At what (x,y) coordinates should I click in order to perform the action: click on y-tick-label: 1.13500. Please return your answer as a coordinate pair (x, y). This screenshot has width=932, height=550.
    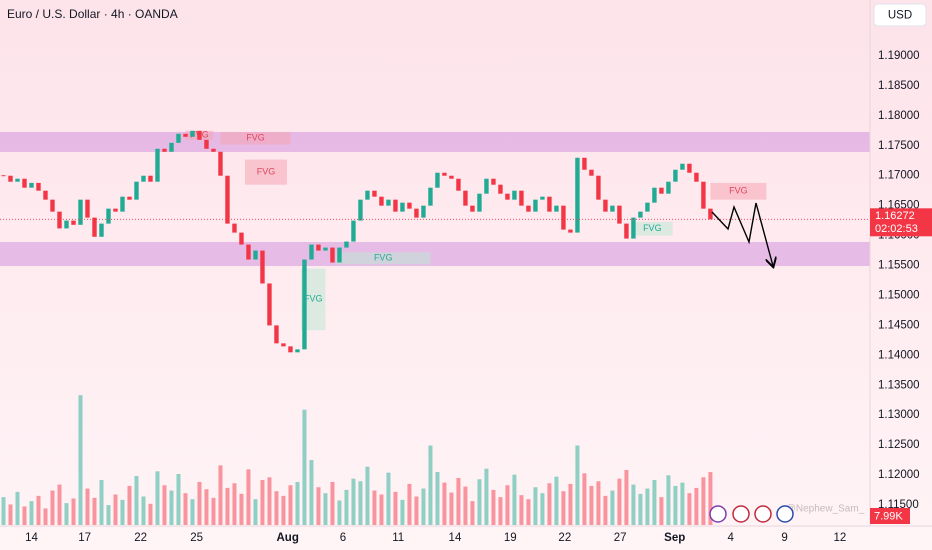
    Looking at the image, I should click on (899, 385).